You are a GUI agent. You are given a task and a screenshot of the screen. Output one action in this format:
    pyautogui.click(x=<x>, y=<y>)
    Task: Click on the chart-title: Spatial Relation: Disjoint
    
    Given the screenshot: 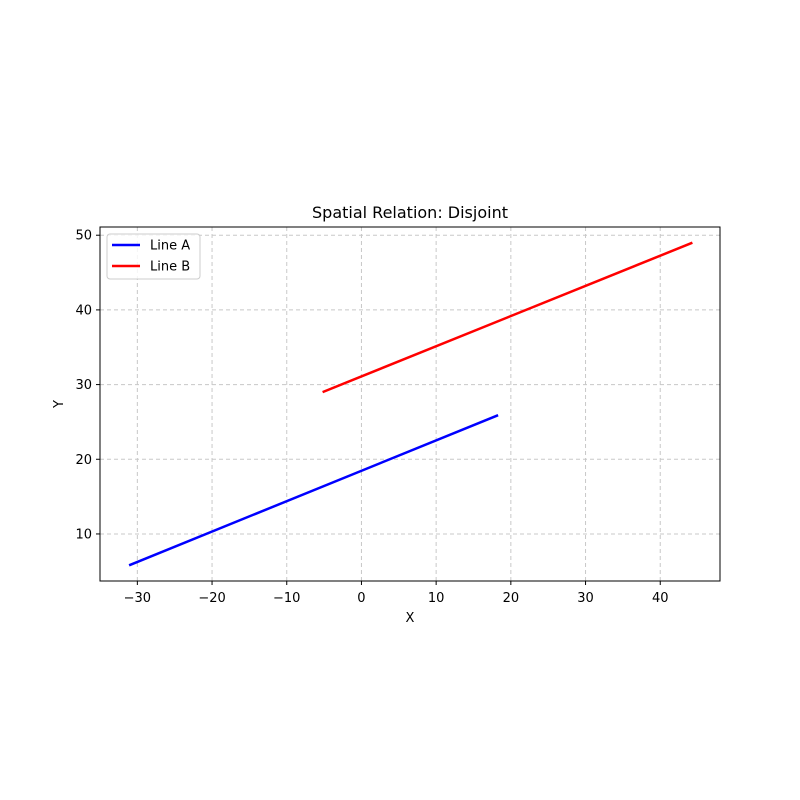 What is the action you would take?
    pyautogui.click(x=410, y=212)
    